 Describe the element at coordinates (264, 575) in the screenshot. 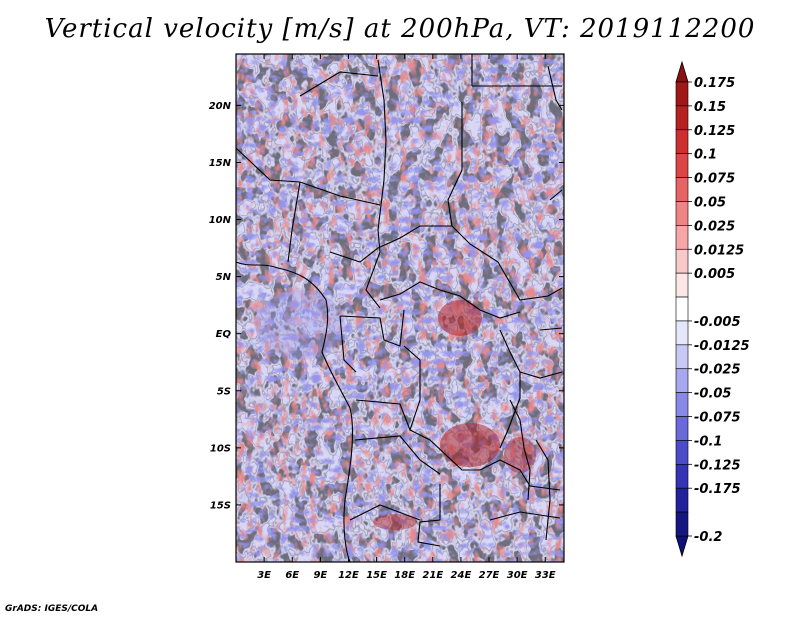

I see `lon-tick-label: 3E` at that location.